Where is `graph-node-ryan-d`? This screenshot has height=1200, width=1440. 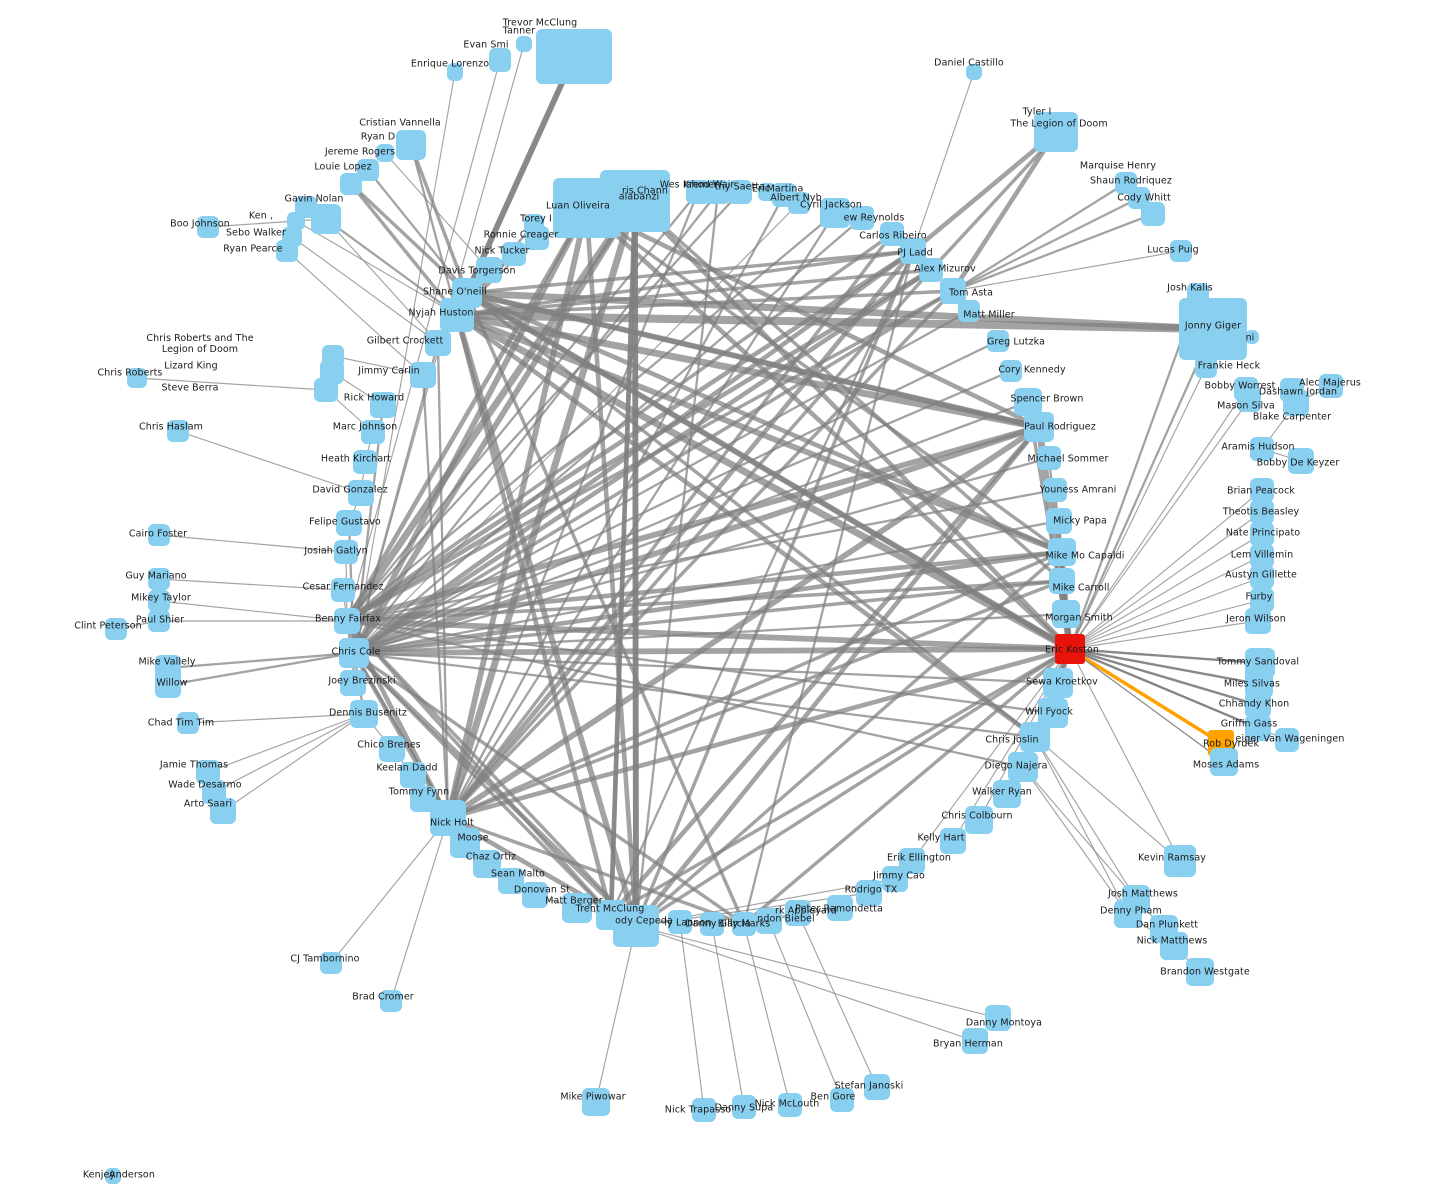 graph-node-ryan-d is located at coordinates (385, 153).